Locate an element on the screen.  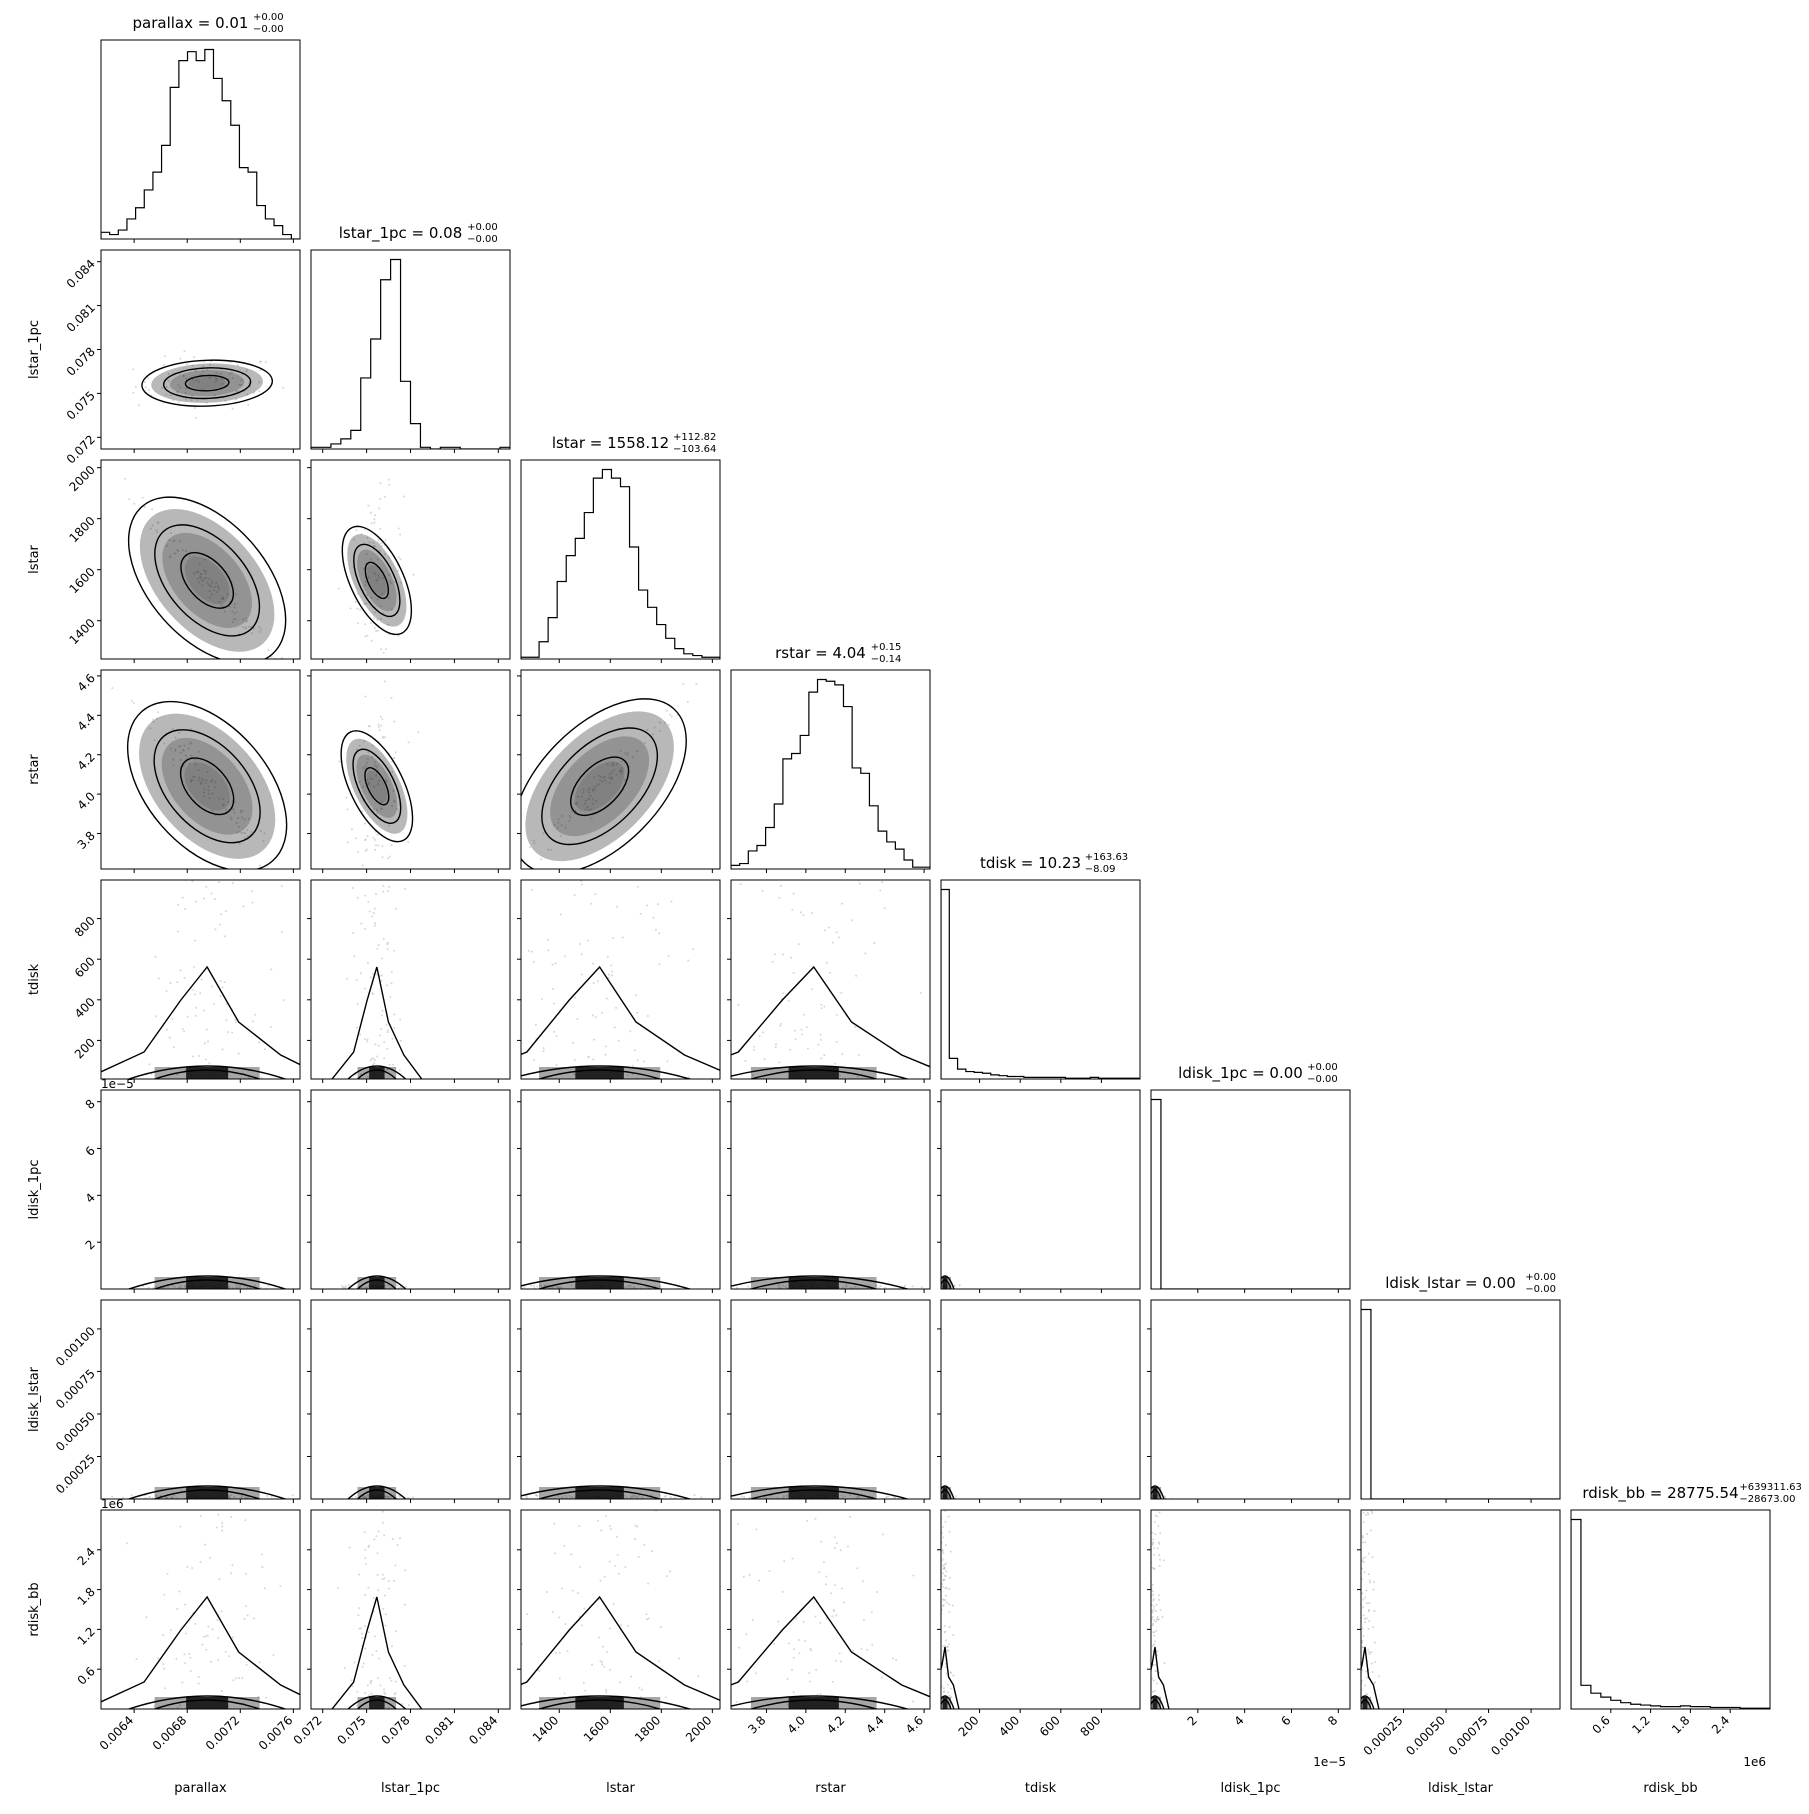
x-tick-label: 4 is located at coordinates (1238, 1720).